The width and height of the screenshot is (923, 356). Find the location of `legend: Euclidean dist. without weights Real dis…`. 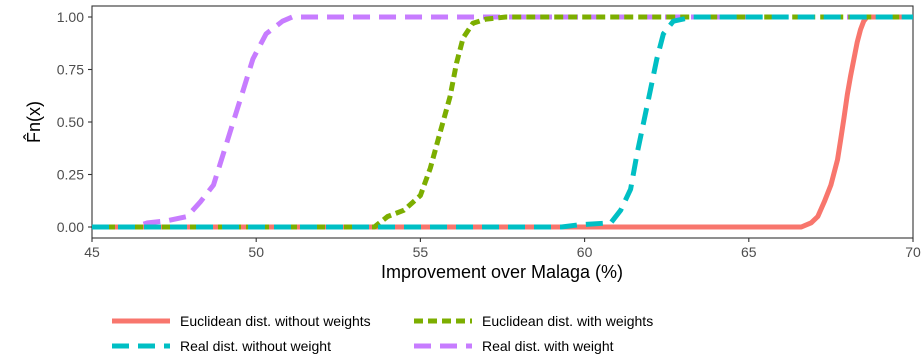

legend: Euclidean dist. without weights Real dis… is located at coordinates (382, 333).